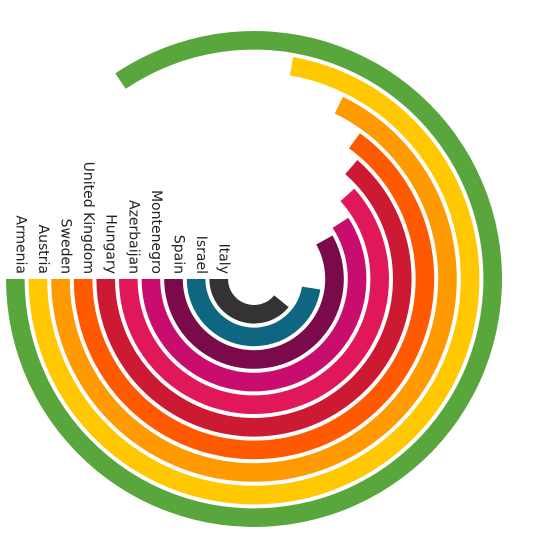  What do you see at coordinates (43, 249) in the screenshot?
I see `label-austria: Austria` at bounding box center [43, 249].